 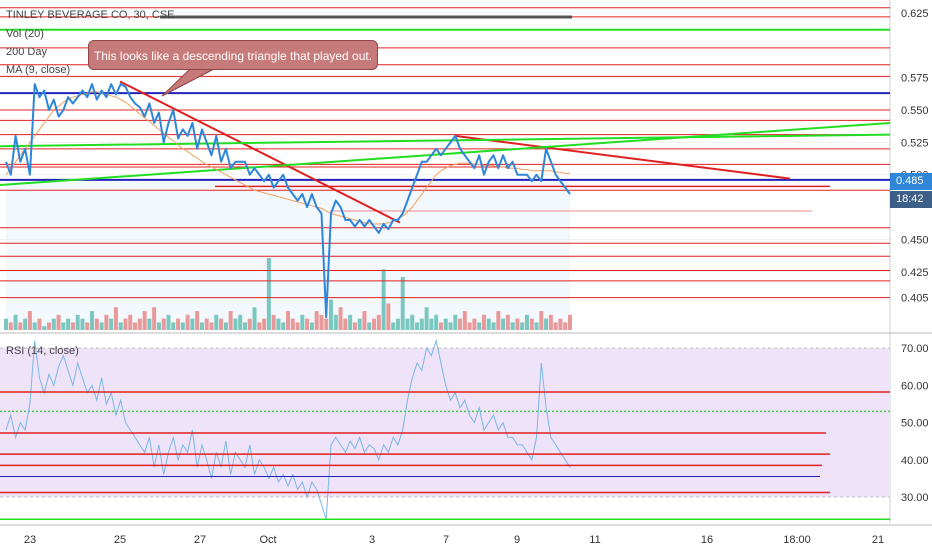 What do you see at coordinates (915, 14) in the screenshot?
I see `price-tick-label-0: 0.625` at bounding box center [915, 14].